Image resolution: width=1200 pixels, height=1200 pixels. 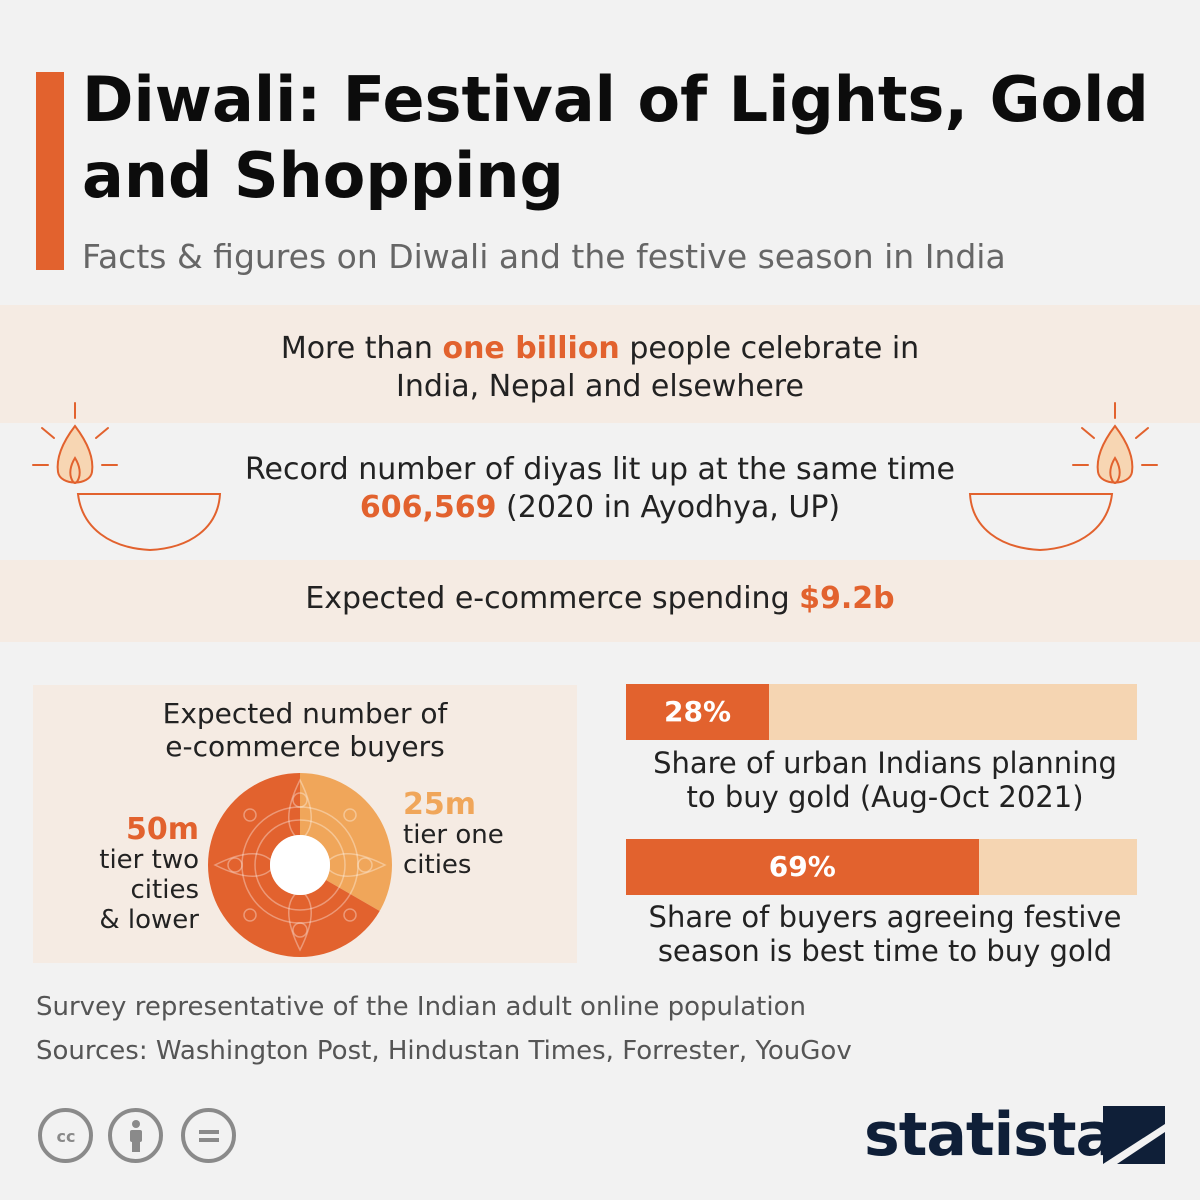 What do you see at coordinates (437, 865) in the screenshot?
I see `donut-label-tier-one-line2: cities` at bounding box center [437, 865].